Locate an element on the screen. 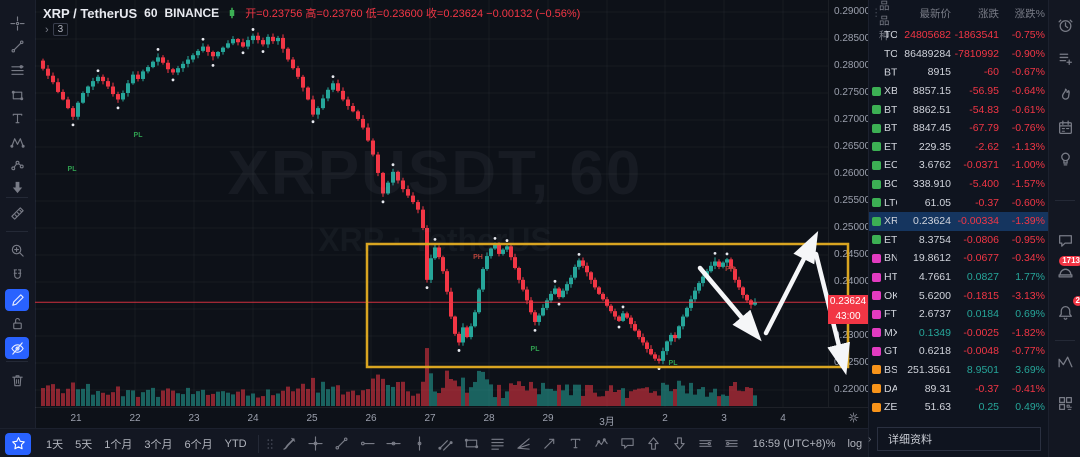 This screenshot has width=1080, height=457. indicator-count: 3 is located at coordinates (60, 29).